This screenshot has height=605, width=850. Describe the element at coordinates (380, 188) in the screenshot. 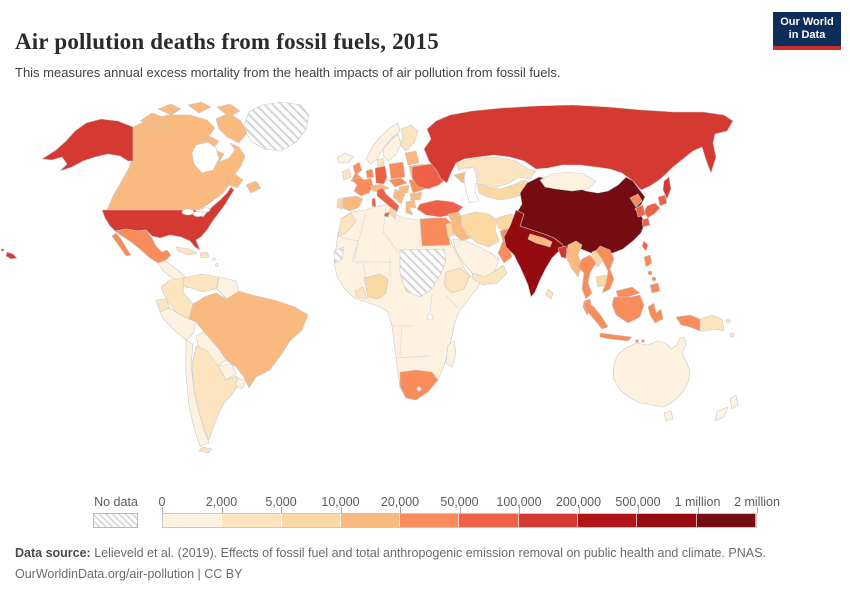

I see `country-austria-switzerland` at that location.